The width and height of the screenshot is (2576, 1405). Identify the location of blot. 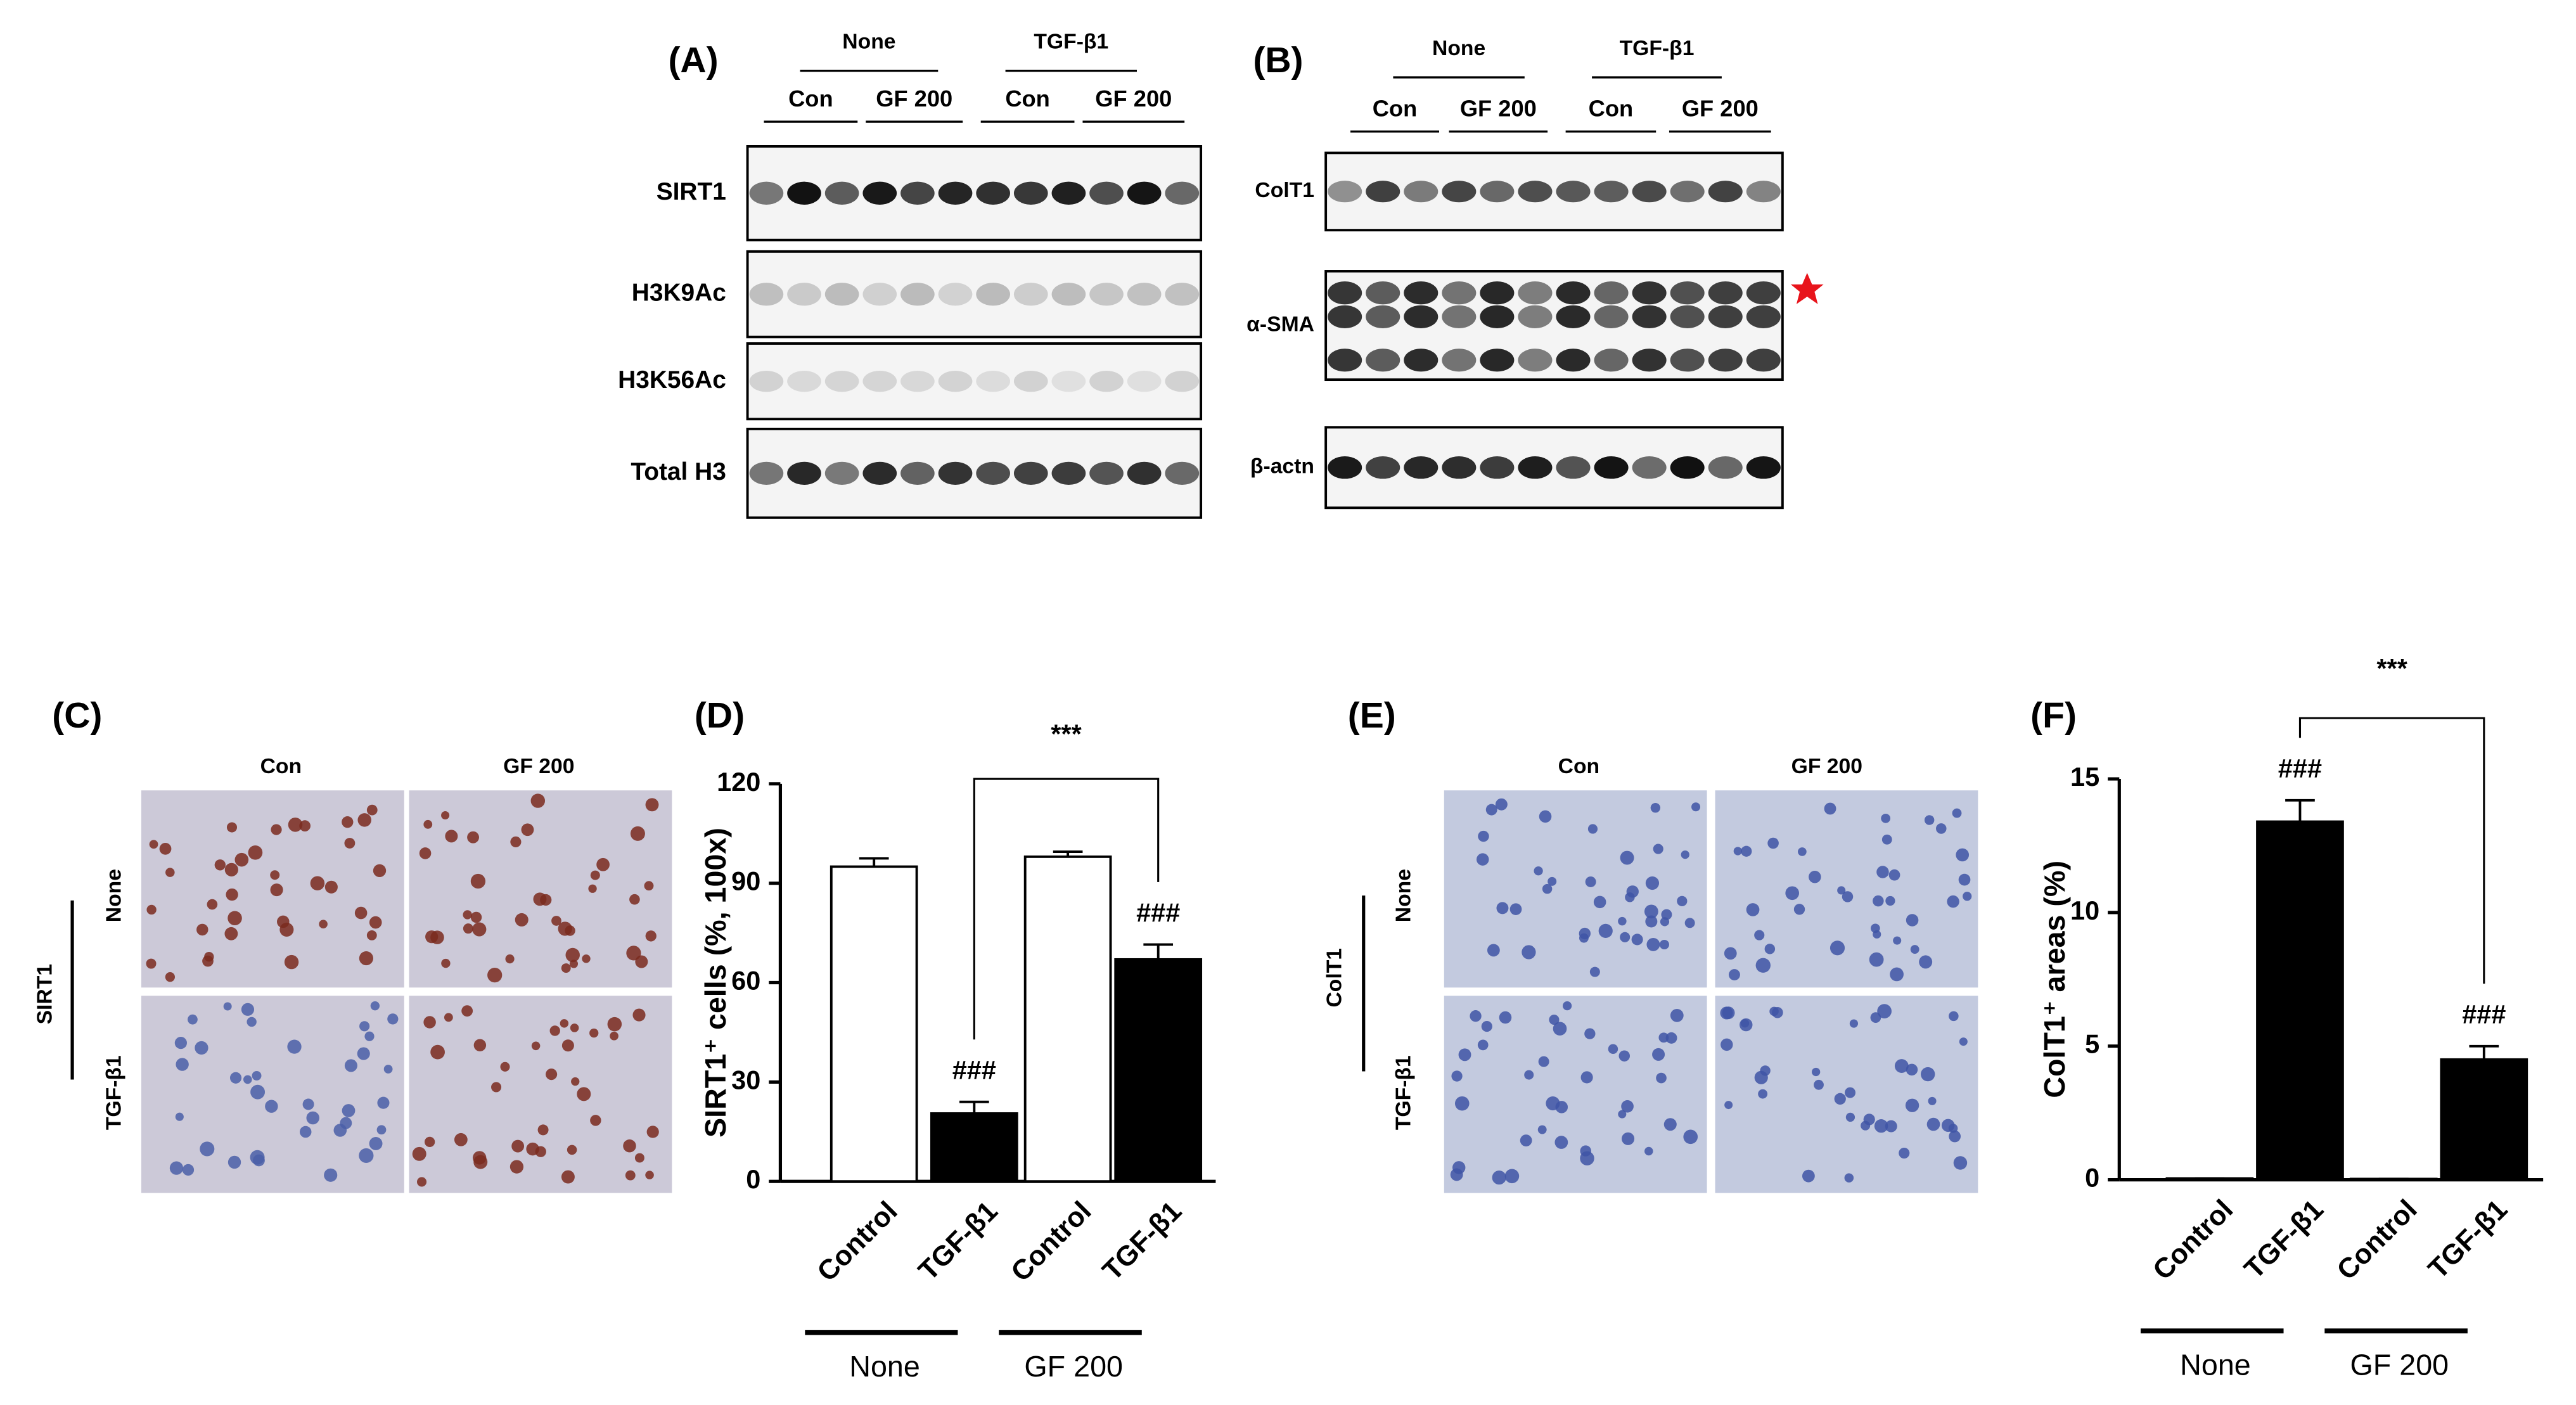
(974, 381).